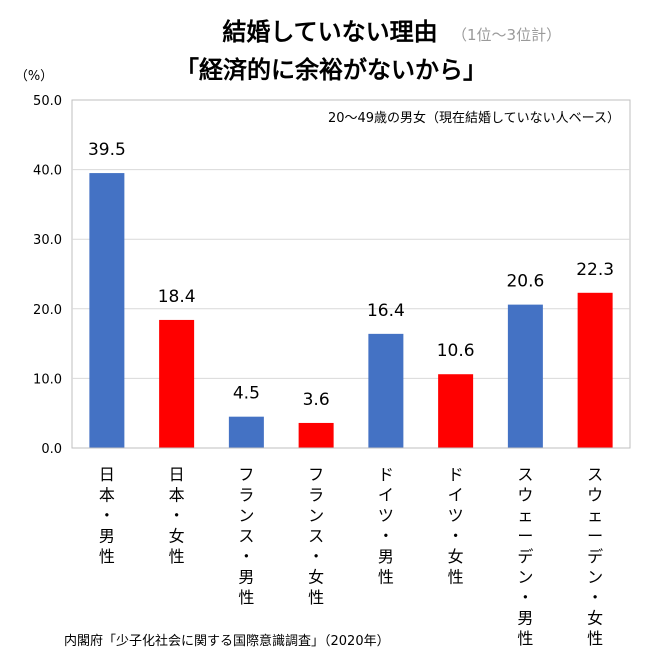 Image resolution: width=662 pixels, height=662 pixels. I want to click on data-label: 39.5, so click(107, 150).